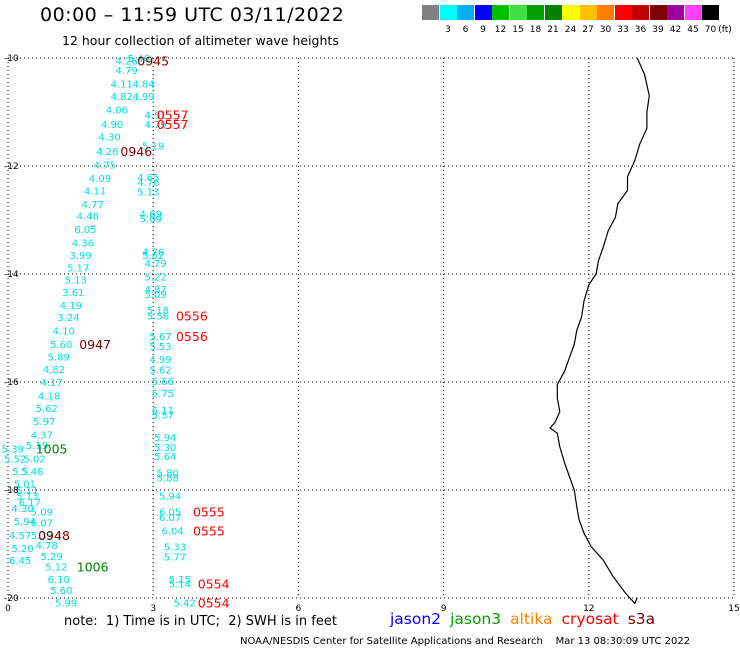 This screenshot has width=740, height=650. Describe the element at coordinates (599, 331) in the screenshot. I see `coastline` at that location.